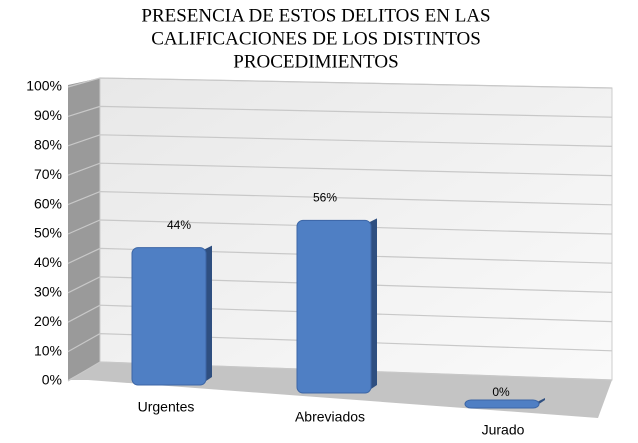  I want to click on x-tick-label: Jurado, so click(503, 430).